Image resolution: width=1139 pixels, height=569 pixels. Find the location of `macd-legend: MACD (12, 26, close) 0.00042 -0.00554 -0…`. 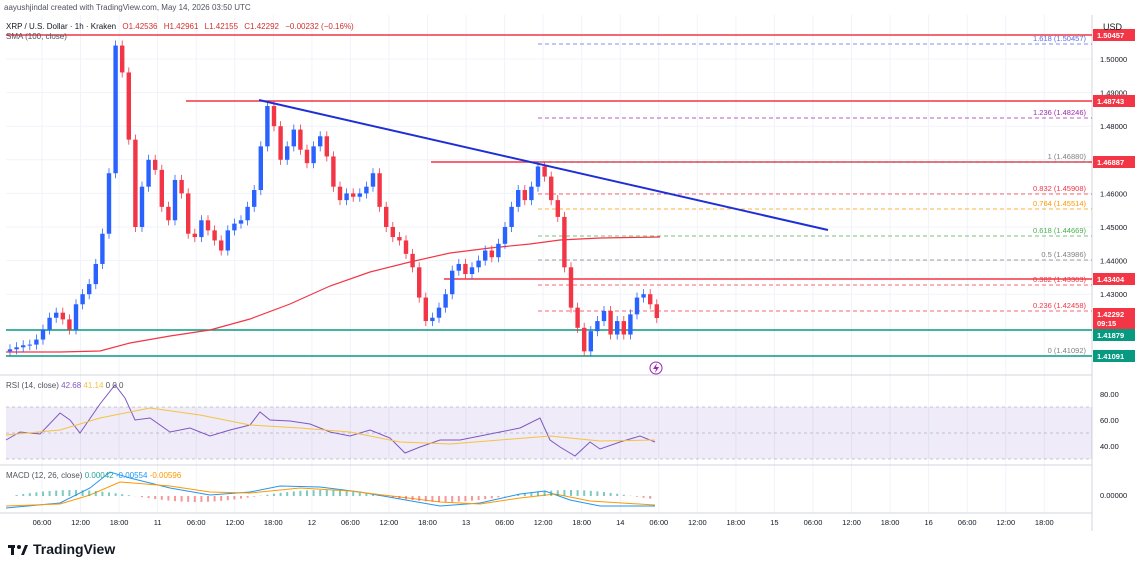

macd-legend: MACD (12, 26, close) 0.00042 -0.00554 -0… is located at coordinates (93, 475).